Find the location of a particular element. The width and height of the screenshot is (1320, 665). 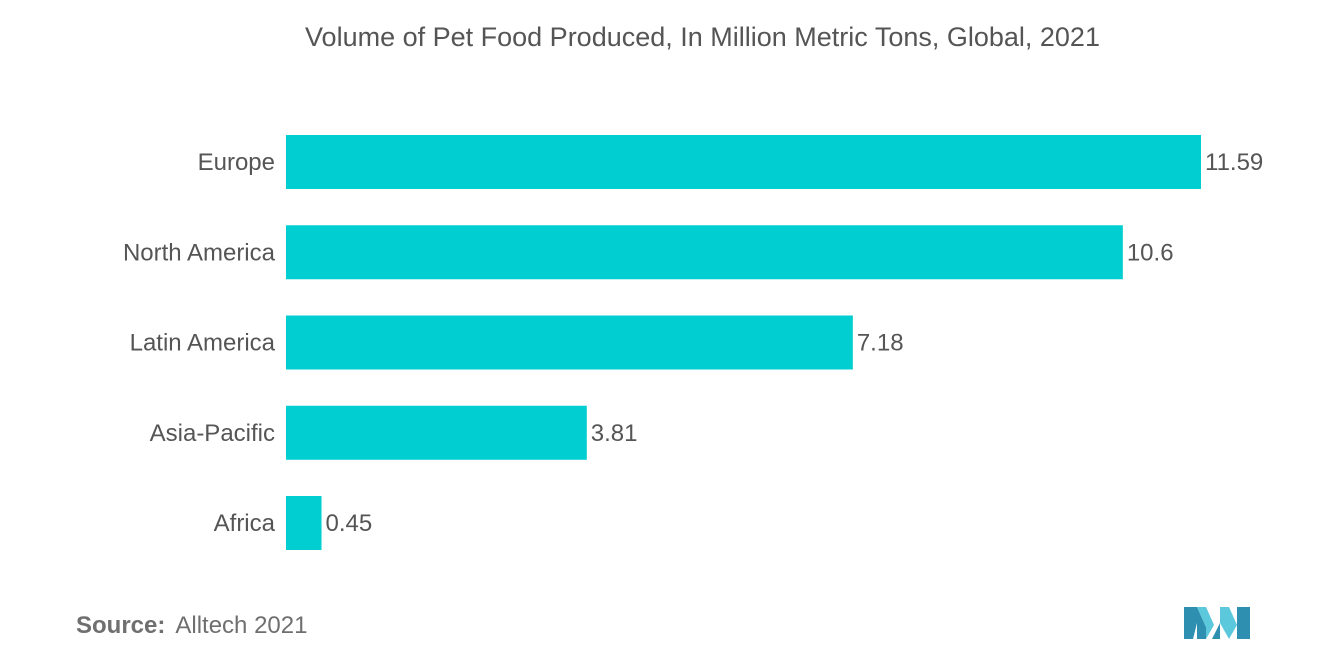

value-label-africa: 0.45 is located at coordinates (349, 523).